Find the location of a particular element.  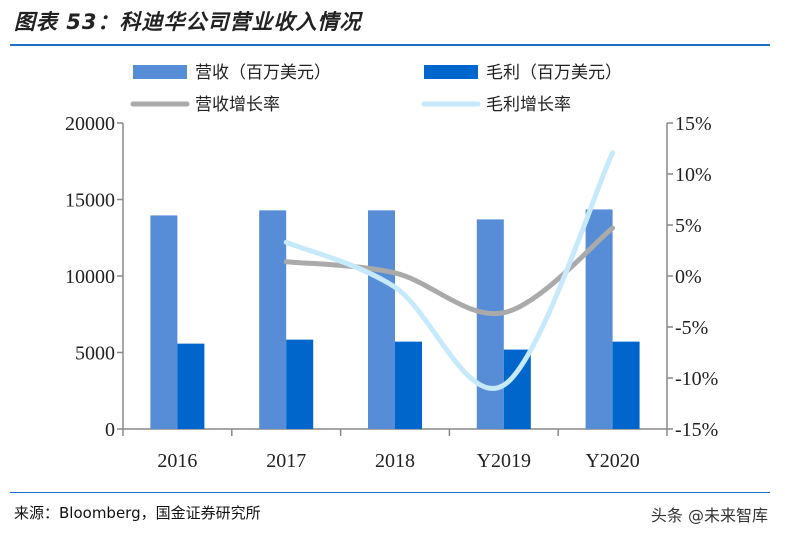

left-tick-label: 5000 is located at coordinates (95, 354).